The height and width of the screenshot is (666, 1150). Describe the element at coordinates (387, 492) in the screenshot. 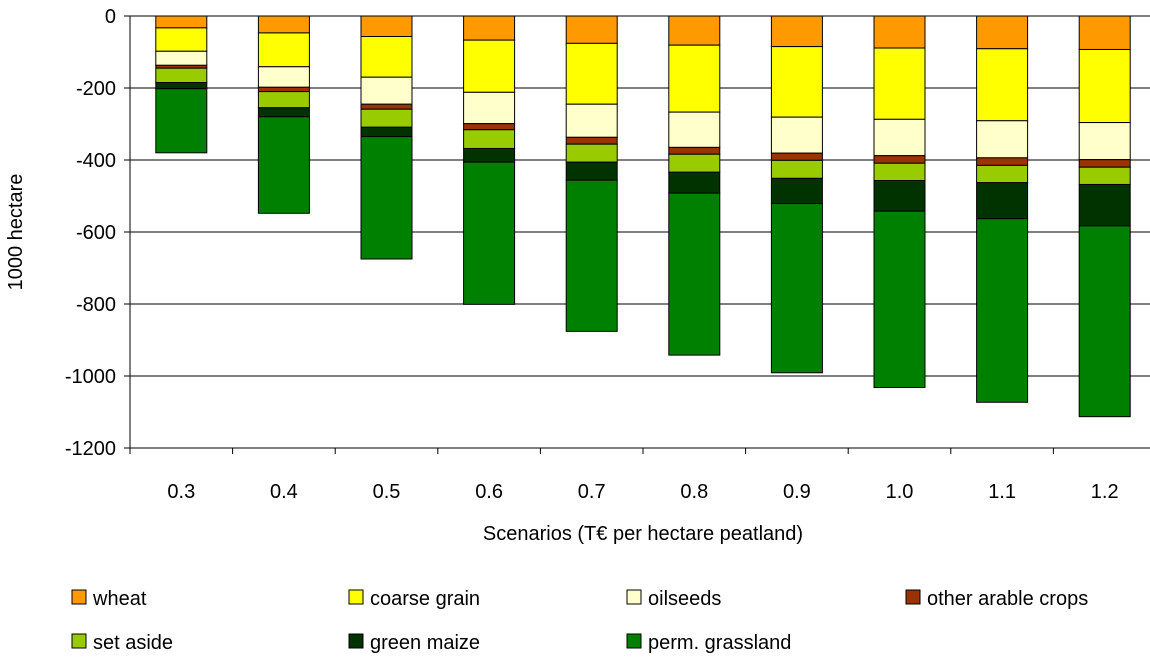

I see `x-tick-label: 0.5` at that location.